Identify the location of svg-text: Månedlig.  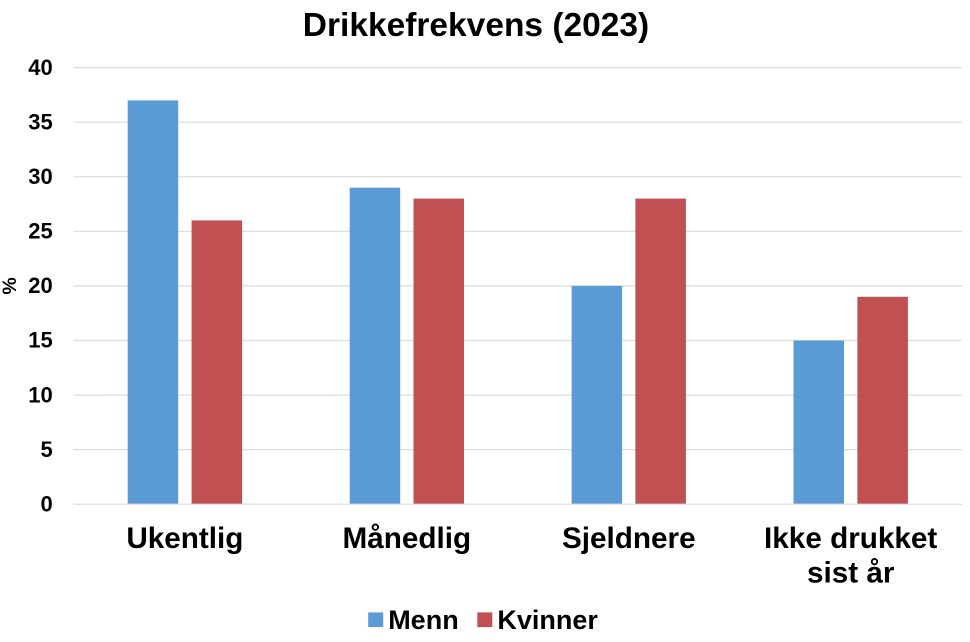
(406, 538).